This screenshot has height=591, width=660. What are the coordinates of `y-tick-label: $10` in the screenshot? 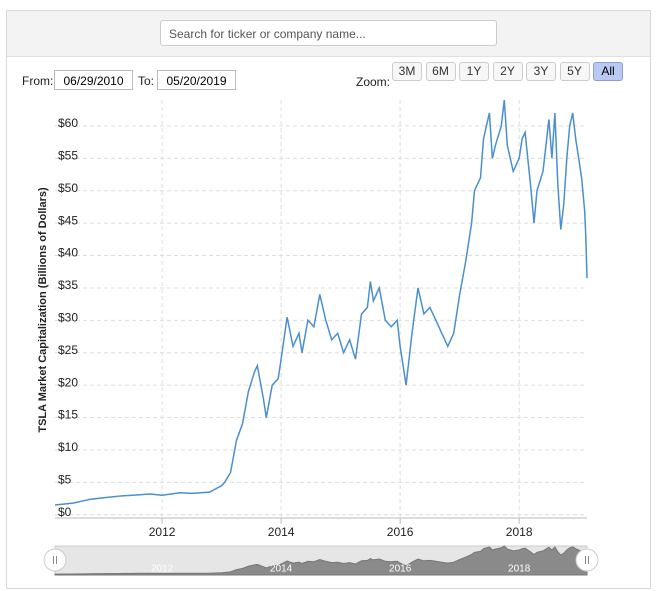 It's located at (68, 447).